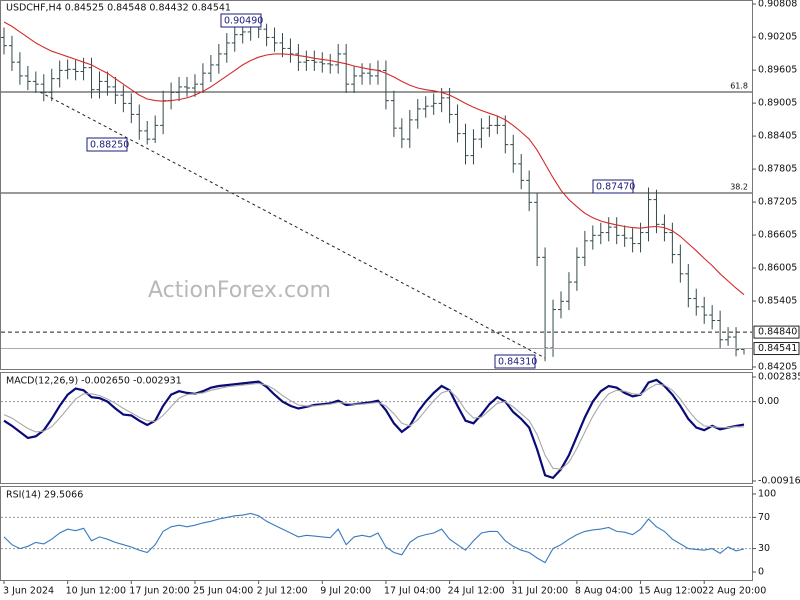 This screenshot has width=800, height=600. Describe the element at coordinates (615, 187) in the screenshot. I see `annotation: 0.87470` at that location.